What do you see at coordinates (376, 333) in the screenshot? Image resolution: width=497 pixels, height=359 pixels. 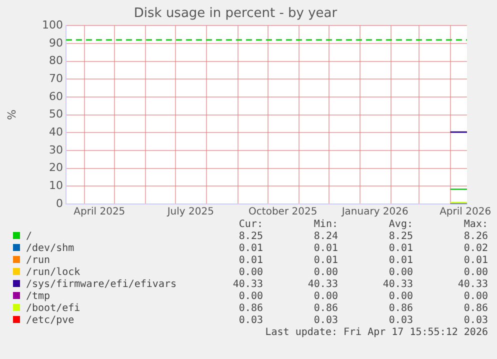 I see `text: Last update: Fri Apr 17 15:55:12 2026` at bounding box center [376, 333].